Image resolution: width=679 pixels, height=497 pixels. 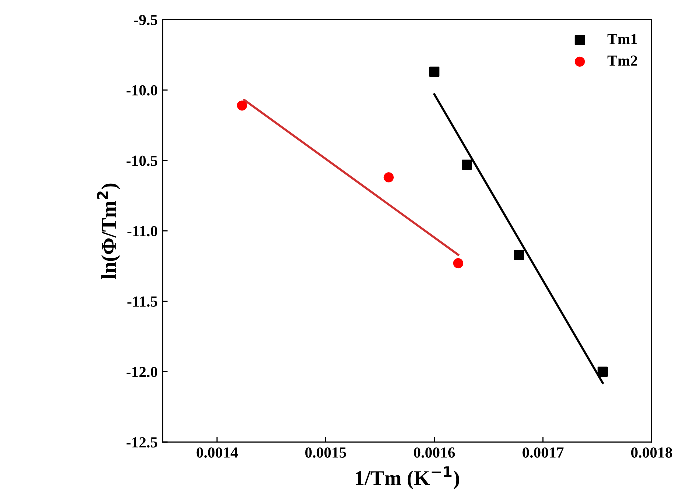 What do you see at coordinates (325, 453) in the screenshot?
I see `x-tick-label: 0.0015` at bounding box center [325, 453].